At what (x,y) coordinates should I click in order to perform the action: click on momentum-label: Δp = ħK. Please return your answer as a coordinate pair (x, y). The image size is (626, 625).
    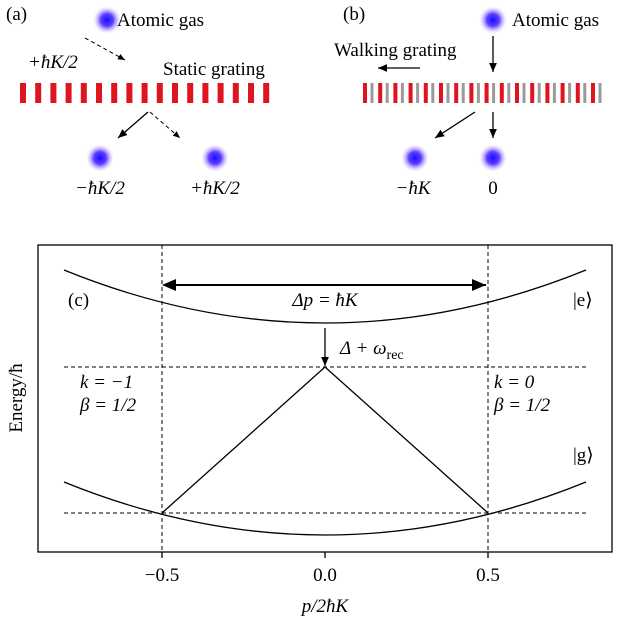
    Looking at the image, I should click on (324, 300).